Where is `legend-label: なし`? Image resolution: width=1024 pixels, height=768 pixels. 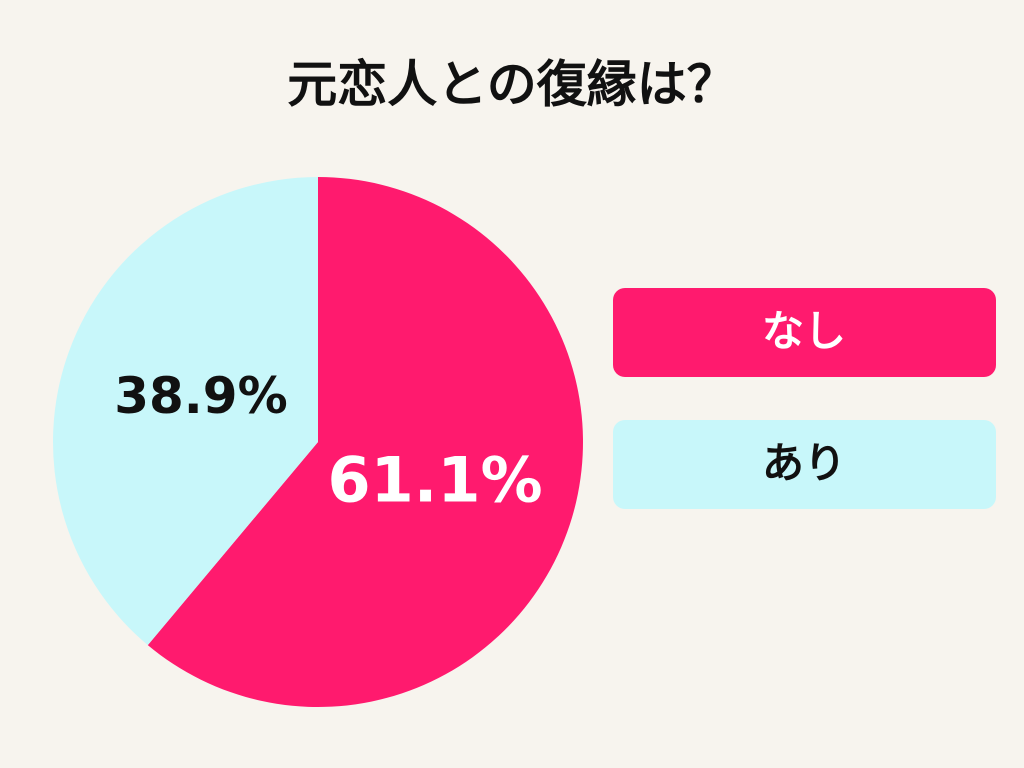
legend-label: なし is located at coordinates (804, 331).